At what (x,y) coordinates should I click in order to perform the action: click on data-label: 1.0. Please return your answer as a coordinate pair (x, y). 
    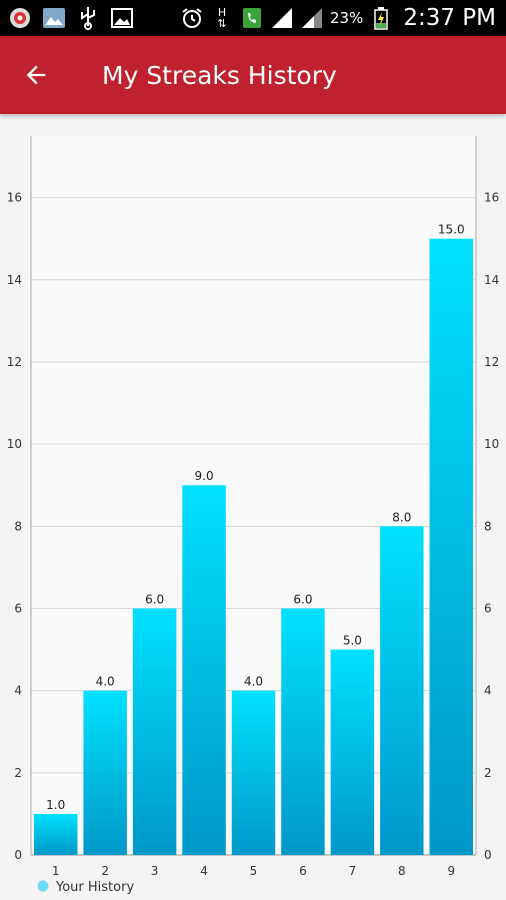
    Looking at the image, I should click on (55, 805).